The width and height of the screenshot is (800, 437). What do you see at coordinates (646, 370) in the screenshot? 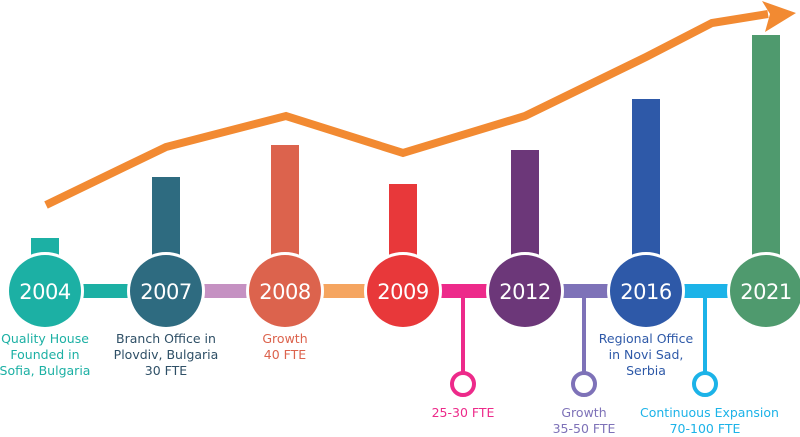
I see `label-line: Serbia` at bounding box center [646, 370].